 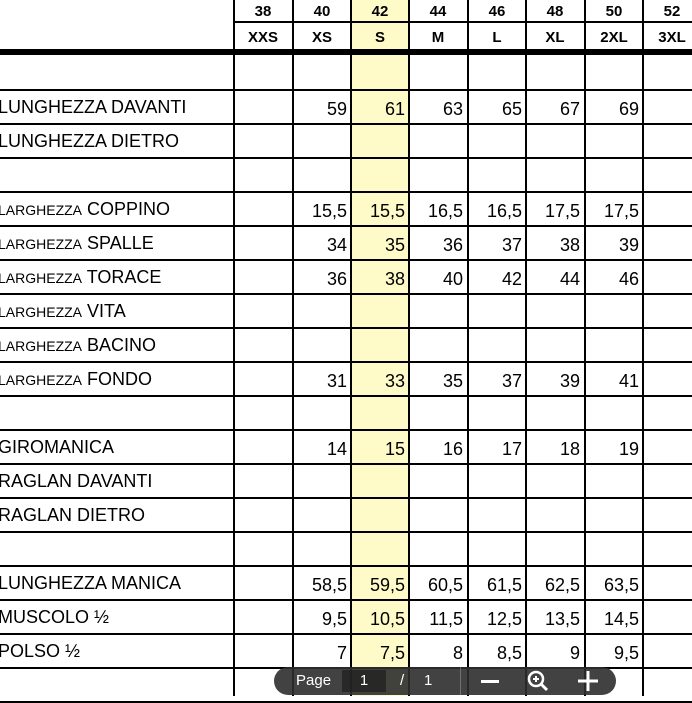 I want to click on label-text: FONDO, so click(x=120, y=379).